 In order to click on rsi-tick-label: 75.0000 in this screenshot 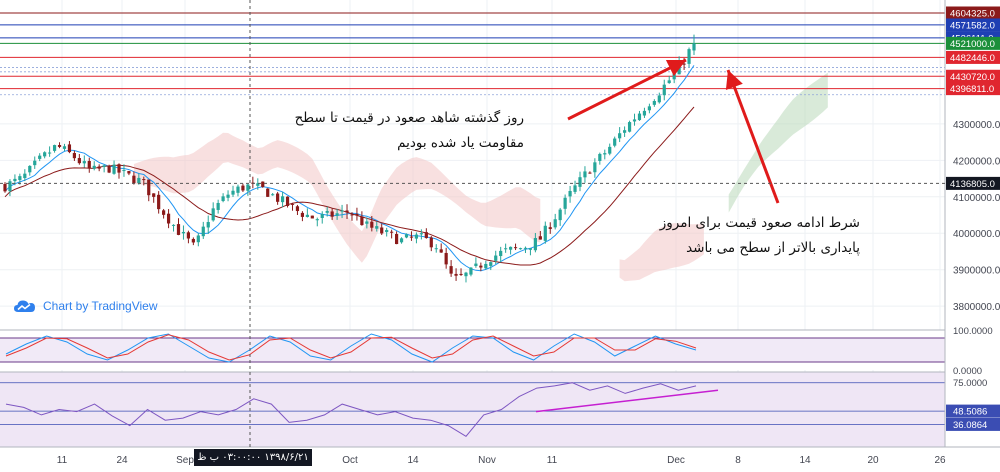, I will do `click(970, 383)`.